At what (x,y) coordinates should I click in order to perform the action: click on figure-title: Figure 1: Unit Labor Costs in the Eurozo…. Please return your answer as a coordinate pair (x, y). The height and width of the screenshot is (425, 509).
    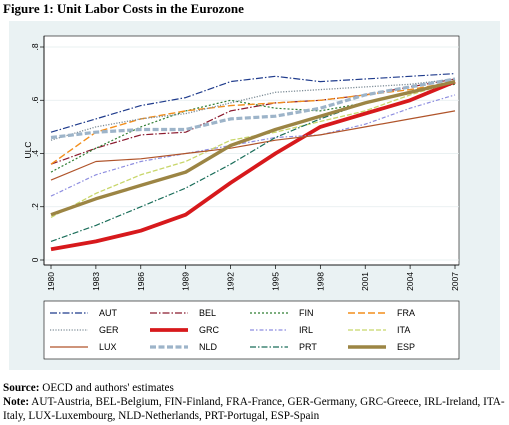
    Looking at the image, I should click on (123, 8).